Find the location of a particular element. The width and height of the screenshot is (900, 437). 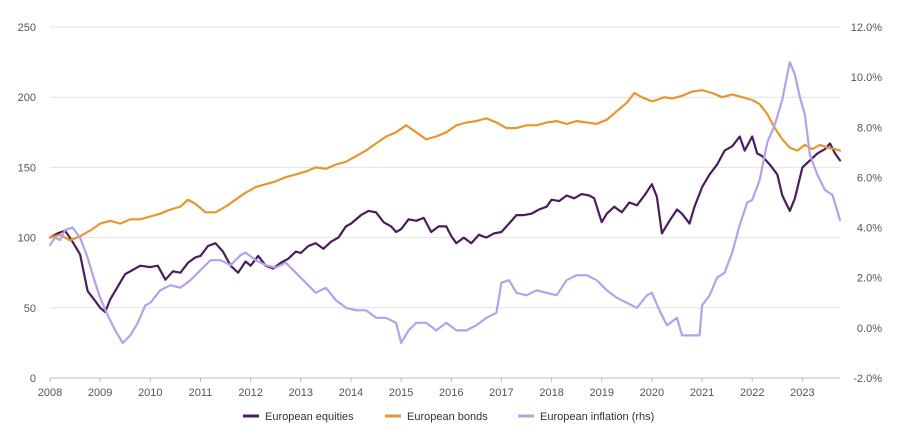

y-right-tick-label: 6.0% is located at coordinates (869, 178).